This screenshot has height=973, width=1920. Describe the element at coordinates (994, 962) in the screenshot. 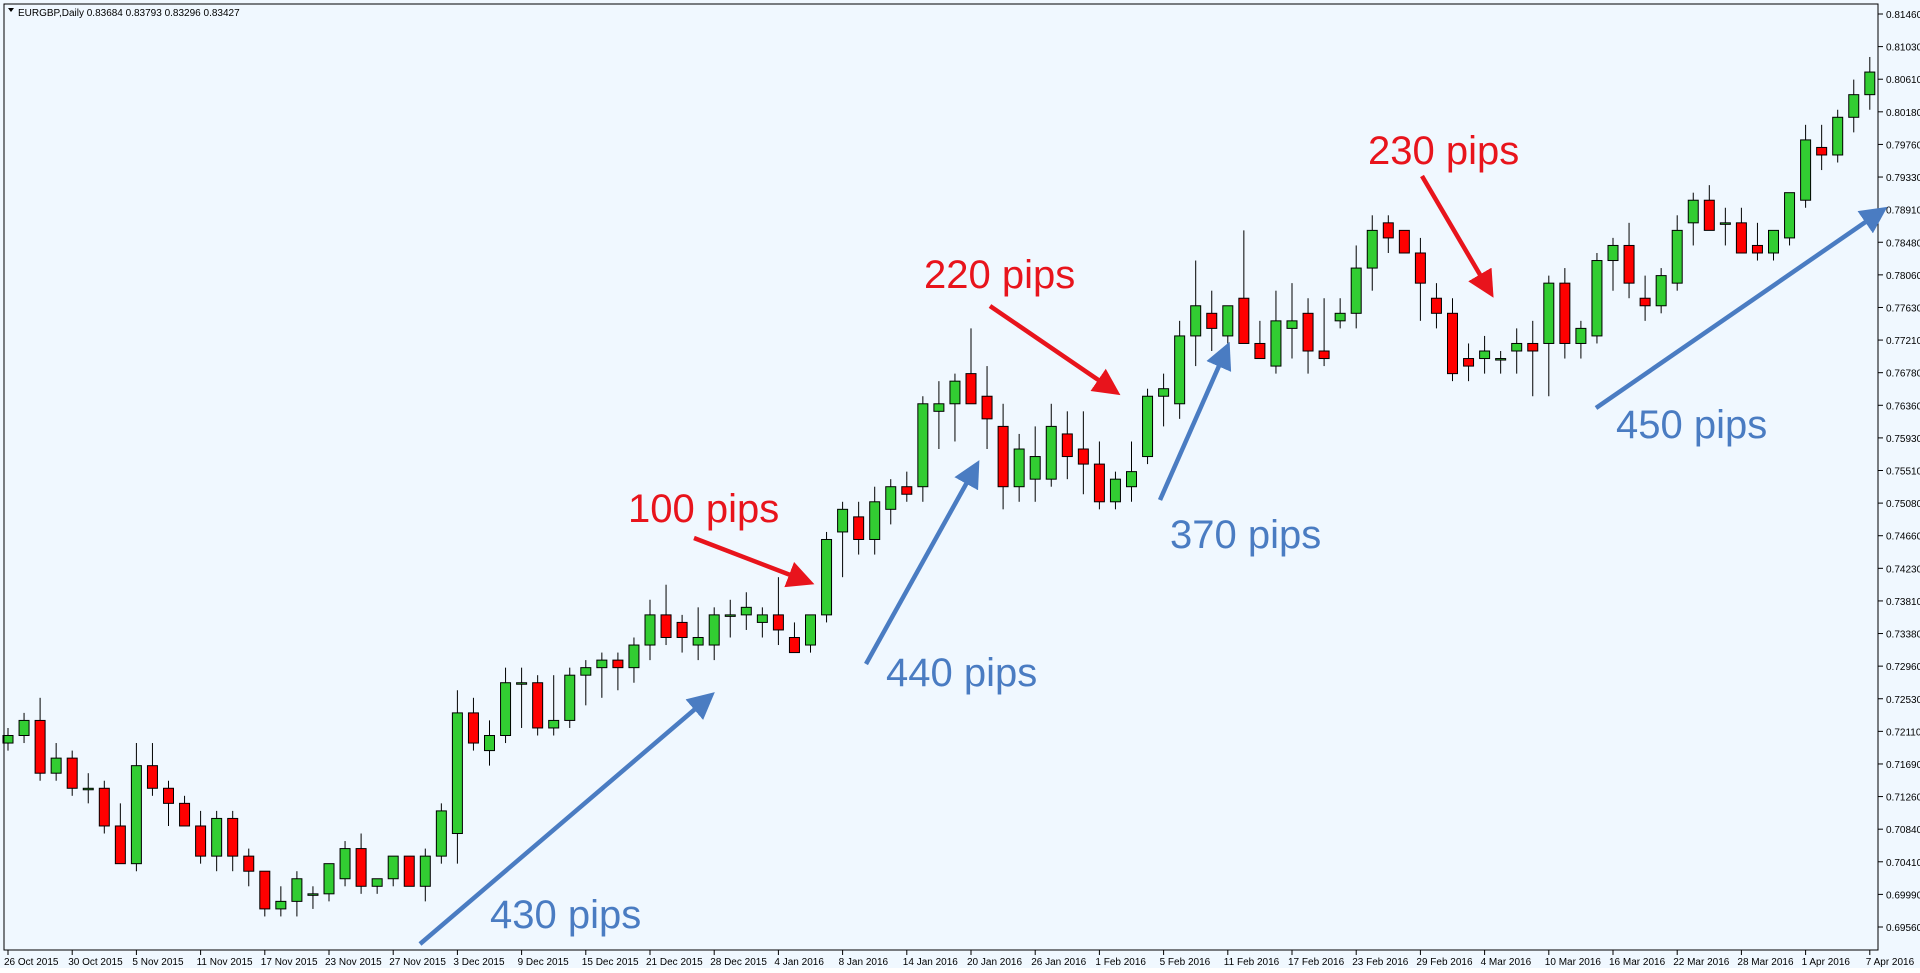

I see `x-tick-label: 20 Jan 2016` at that location.